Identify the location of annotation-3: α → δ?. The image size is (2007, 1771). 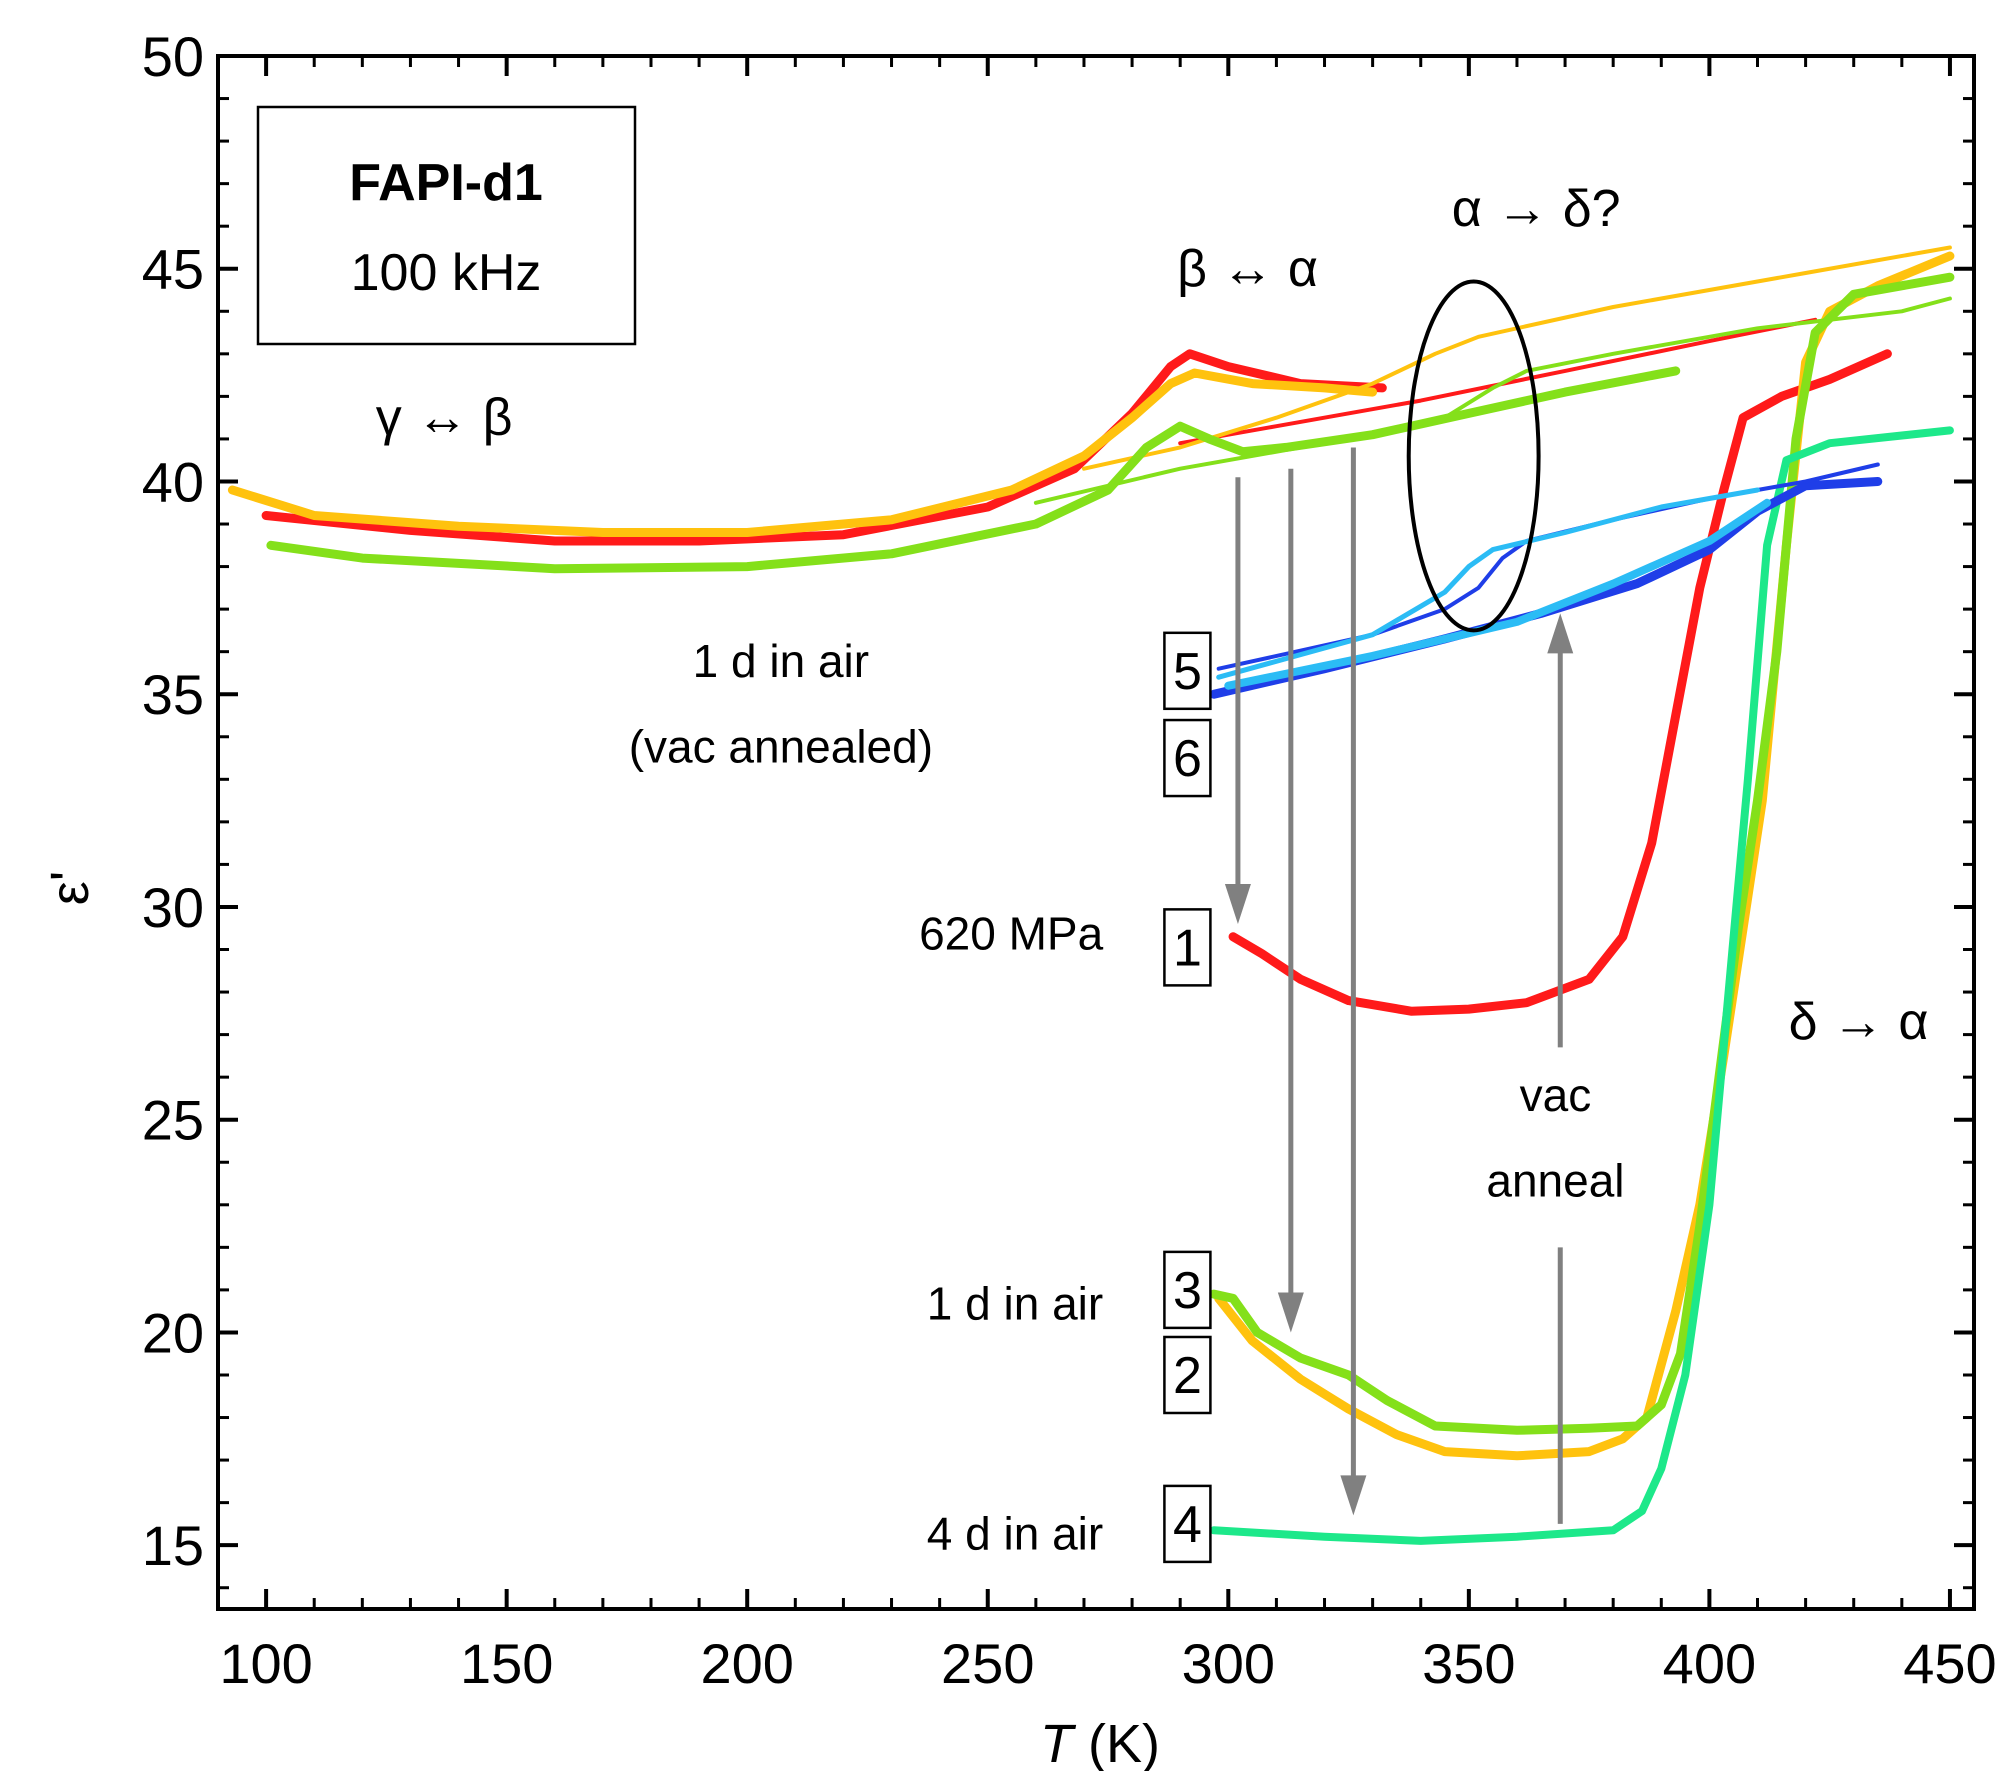
(1536, 209).